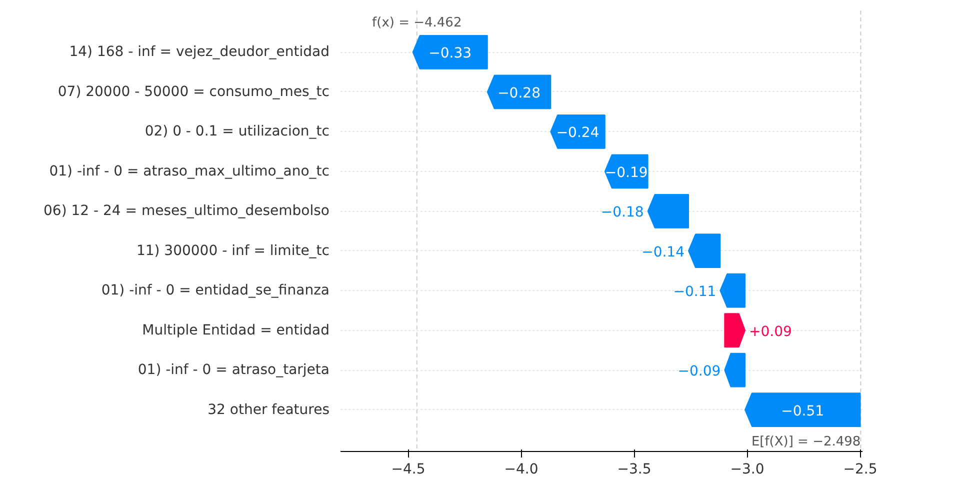 This screenshot has width=960, height=496. Describe the element at coordinates (269, 410) in the screenshot. I see `y-tick-label: 32 other features` at that location.